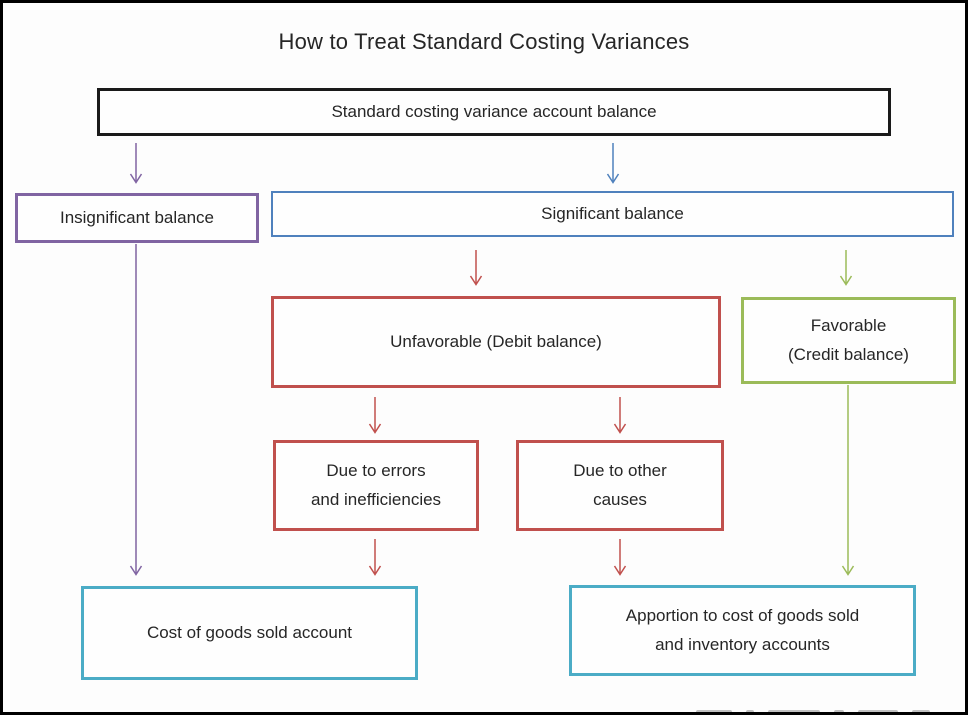 The image size is (968, 715). I want to click on node-favorable-label: Favorable (Credit balance), so click(848, 340).